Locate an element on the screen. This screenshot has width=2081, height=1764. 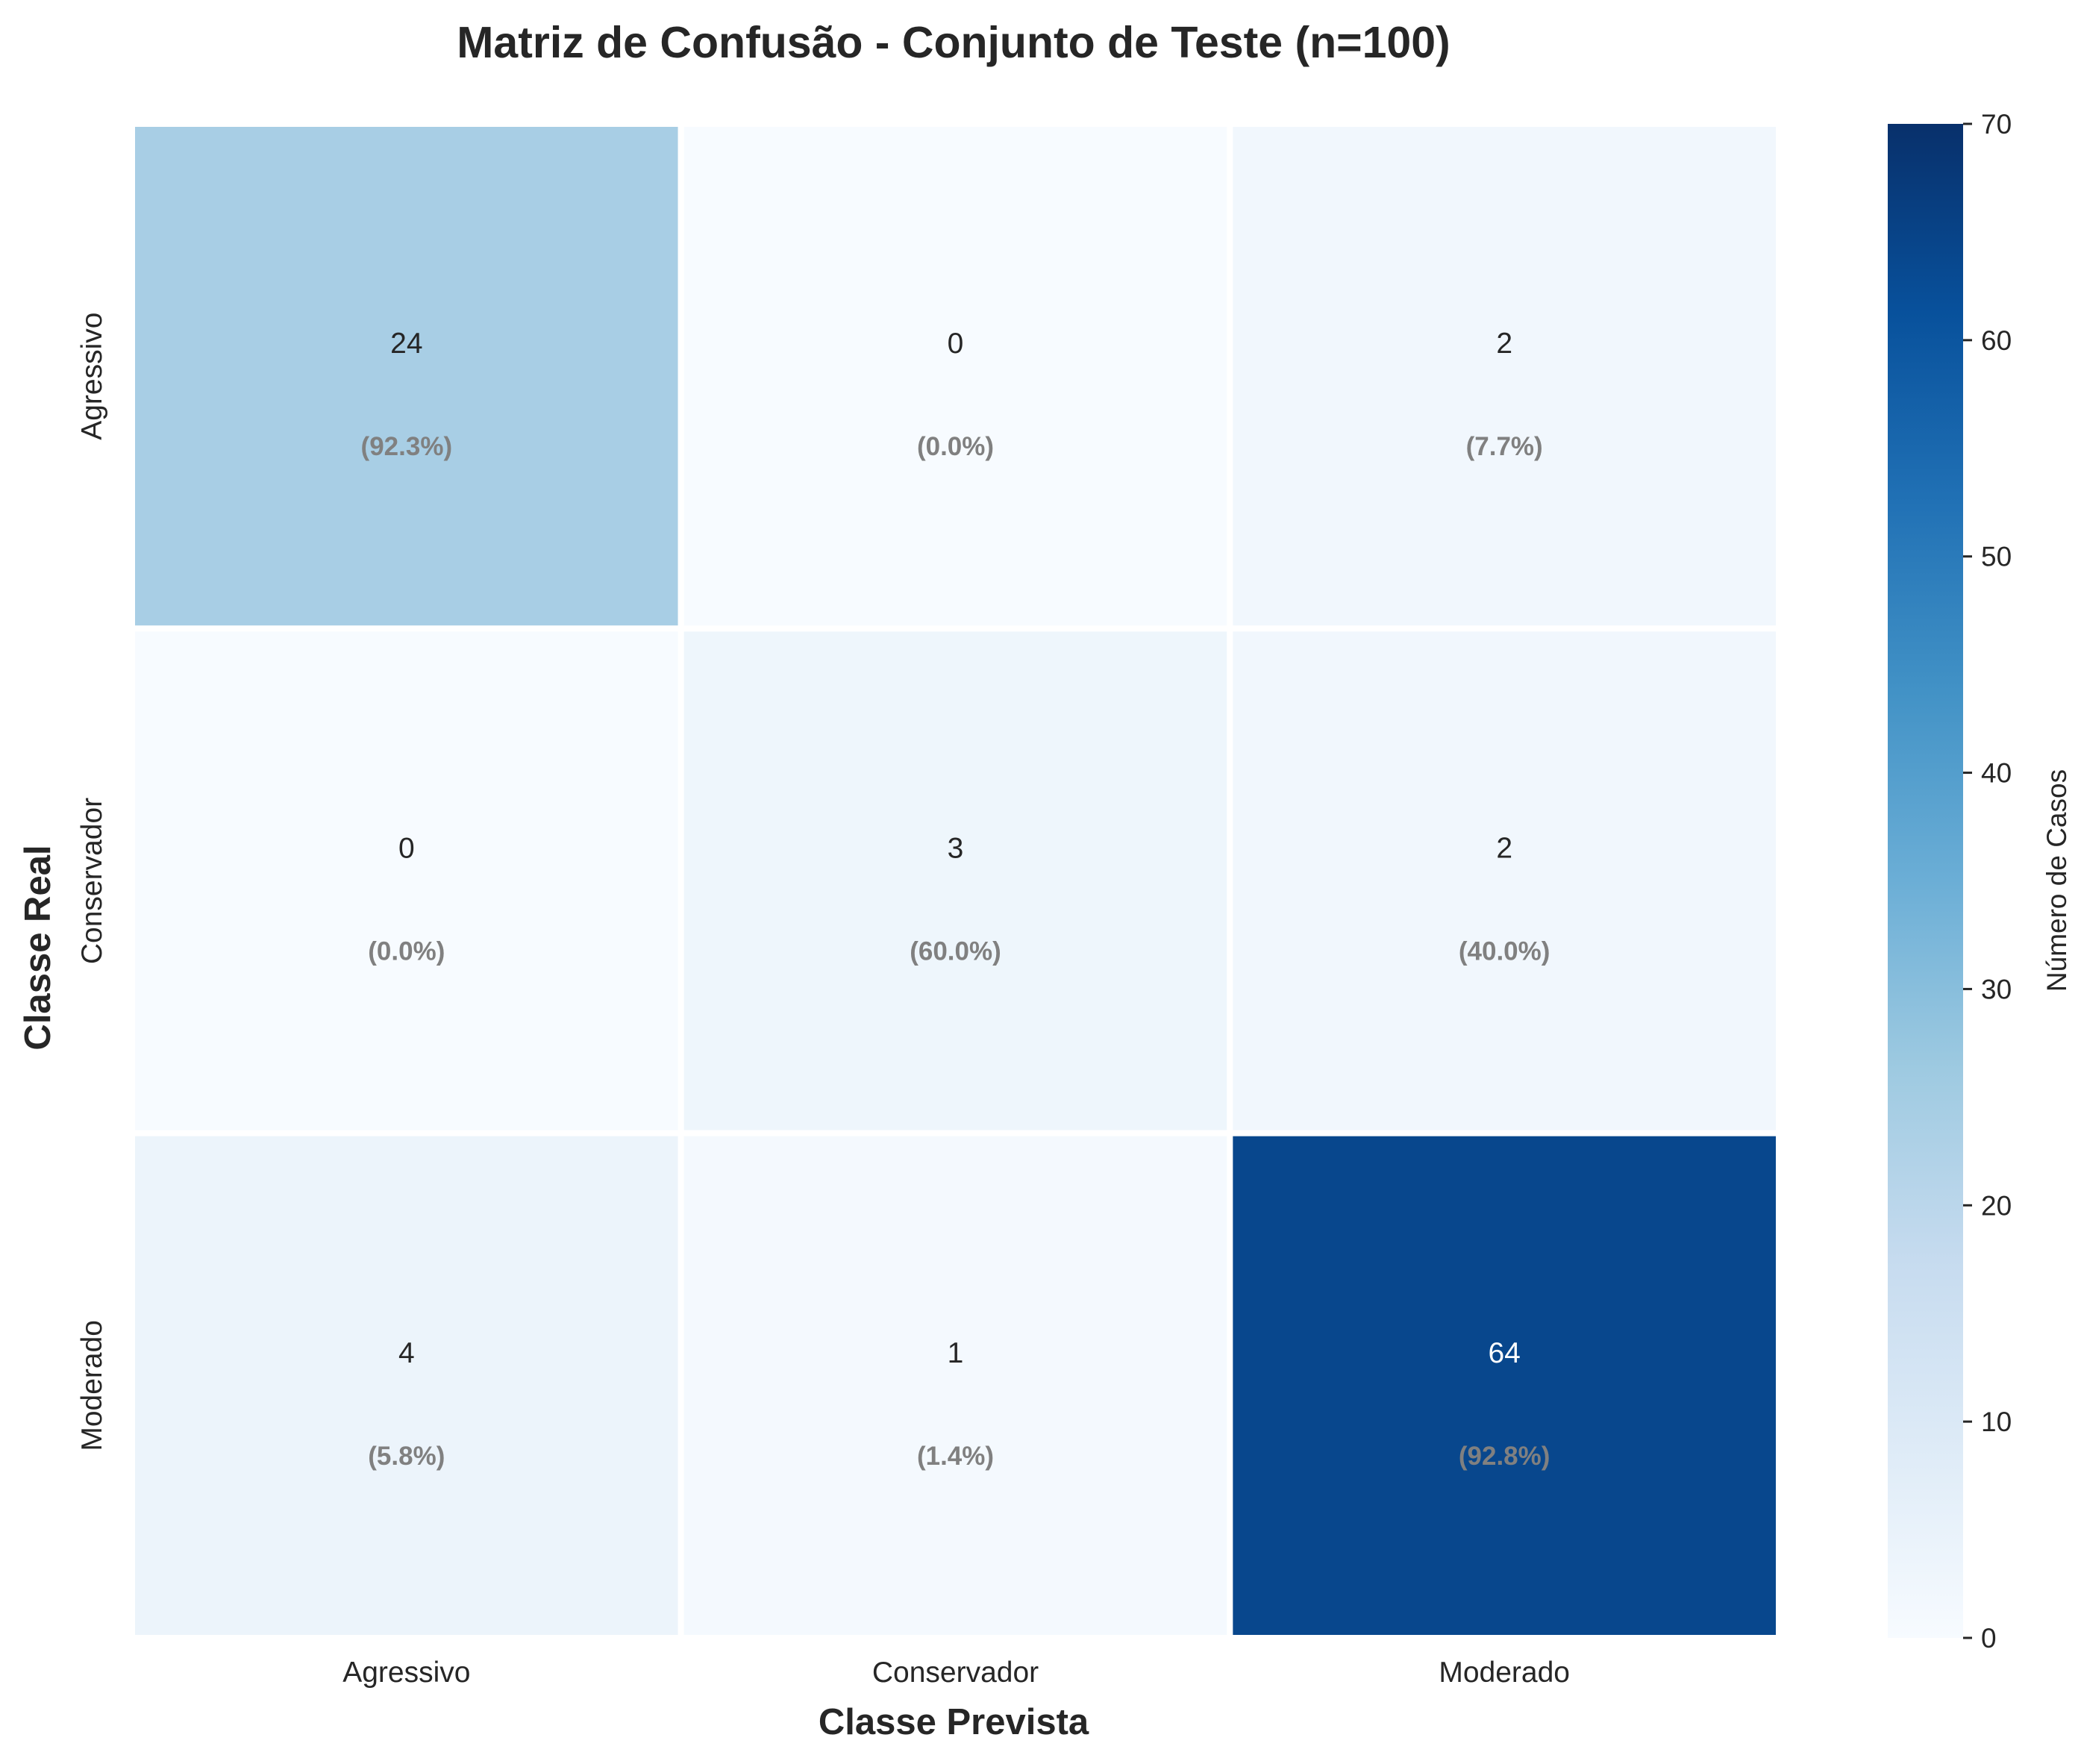
colorbar-label: Número de Casos is located at coordinates (2056, 880).